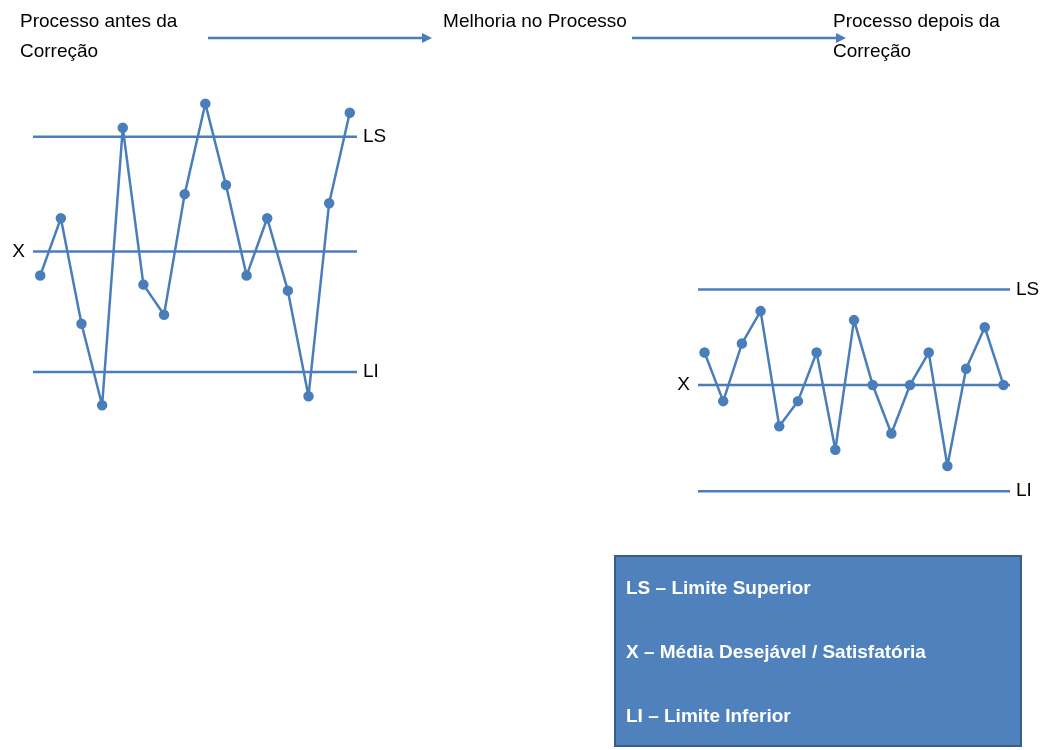 The image size is (1047, 750). I want to click on text: LI – Limite Inferior, so click(709, 716).